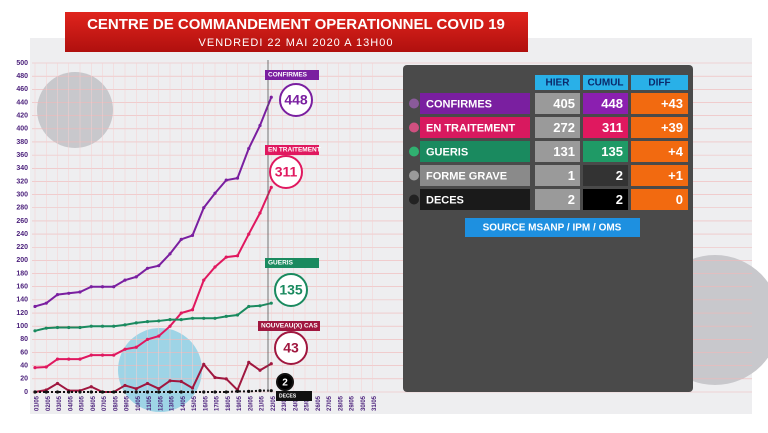 This screenshot has height=433, width=768. What do you see at coordinates (288, 396) in the screenshot?
I see `label-name: DECES` at bounding box center [288, 396].